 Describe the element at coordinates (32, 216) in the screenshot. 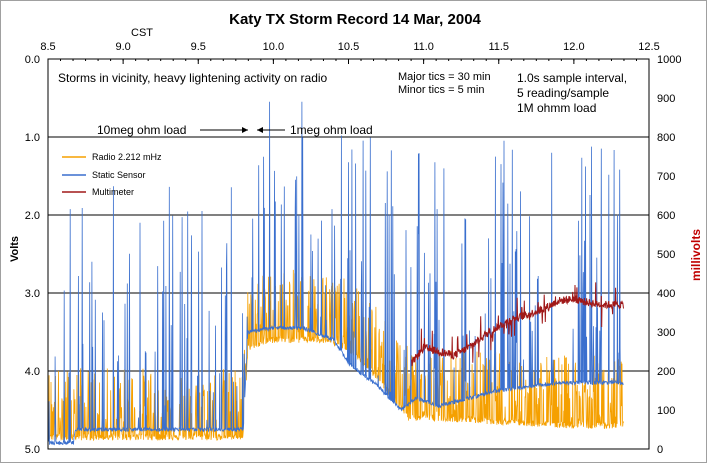

I see `y-left-tick-label: 2.0` at that location.